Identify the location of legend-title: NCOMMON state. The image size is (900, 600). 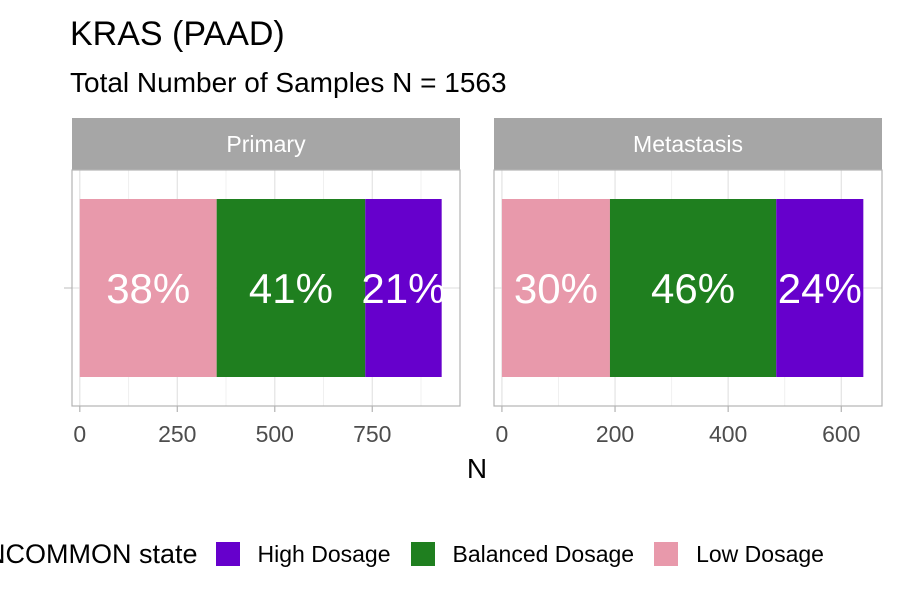
(99, 553).